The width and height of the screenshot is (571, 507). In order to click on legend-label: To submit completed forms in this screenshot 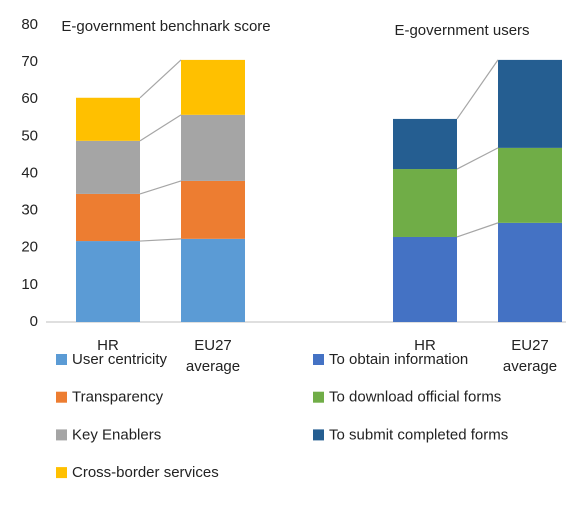, I will do `click(418, 434)`.